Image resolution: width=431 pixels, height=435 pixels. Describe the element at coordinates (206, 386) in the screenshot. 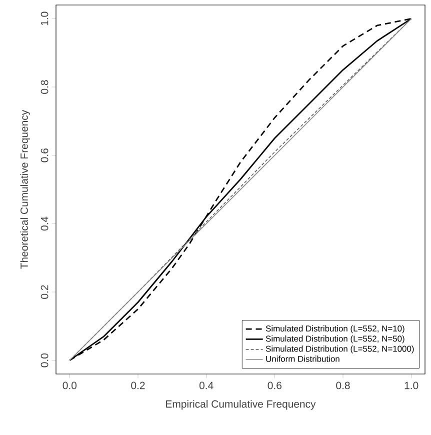

I see `x-tick-label: 0.4` at that location.